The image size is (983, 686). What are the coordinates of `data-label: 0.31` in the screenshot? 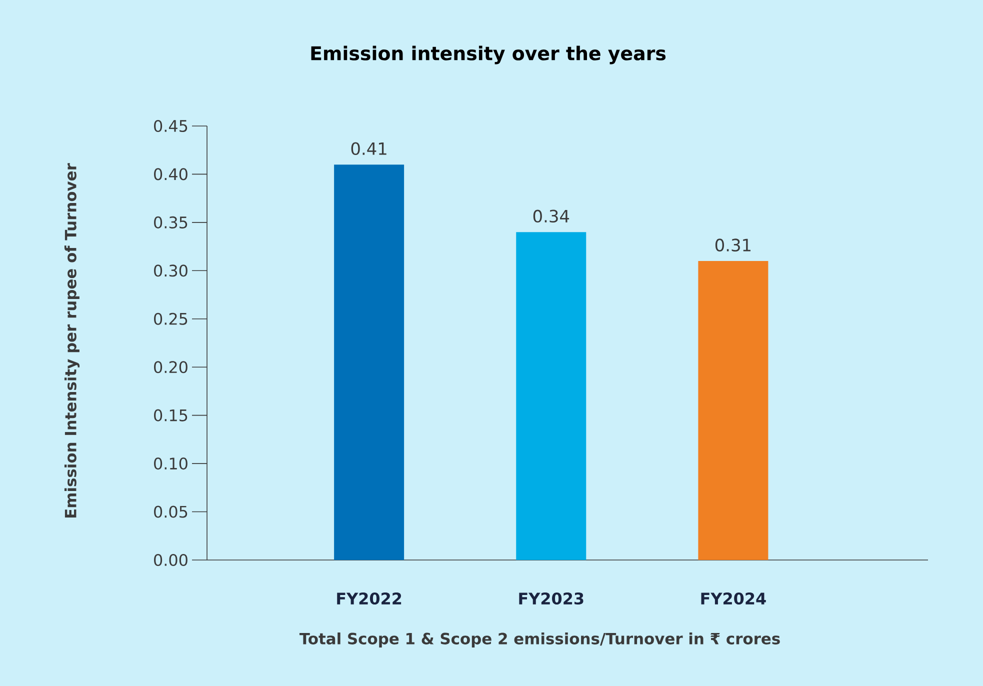 It's located at (732, 245).